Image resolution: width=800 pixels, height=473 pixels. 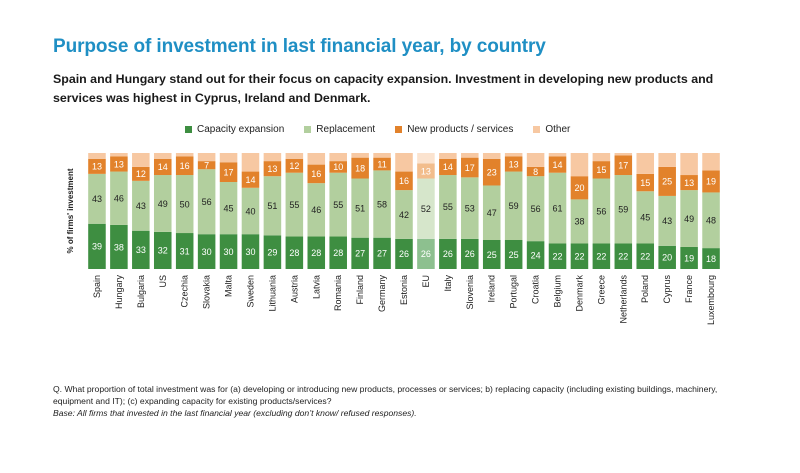 What do you see at coordinates (470, 208) in the screenshot?
I see `bar-segment-replacement-slovenia` at bounding box center [470, 208].